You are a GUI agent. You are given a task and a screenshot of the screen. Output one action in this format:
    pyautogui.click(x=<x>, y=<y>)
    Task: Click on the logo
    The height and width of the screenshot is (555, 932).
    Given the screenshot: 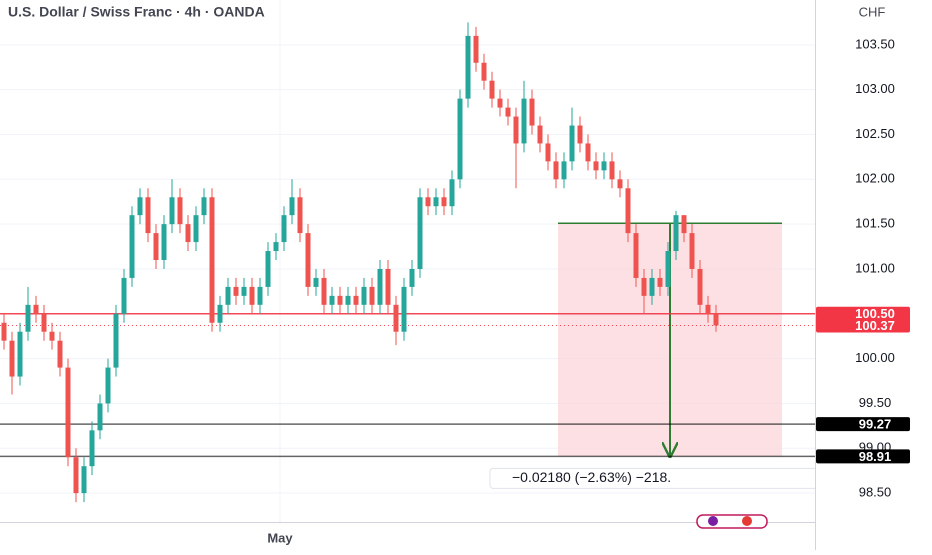 What is the action you would take?
    pyautogui.click(x=732, y=521)
    